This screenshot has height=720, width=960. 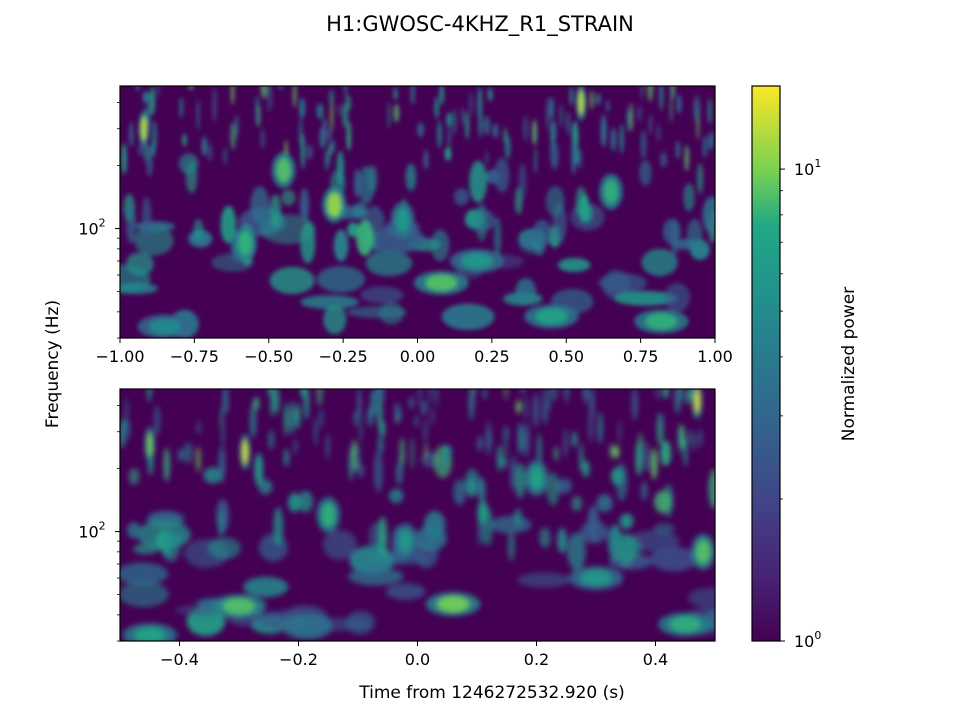 I want to click on top-y-ticks: 102, so click(x=99, y=220).